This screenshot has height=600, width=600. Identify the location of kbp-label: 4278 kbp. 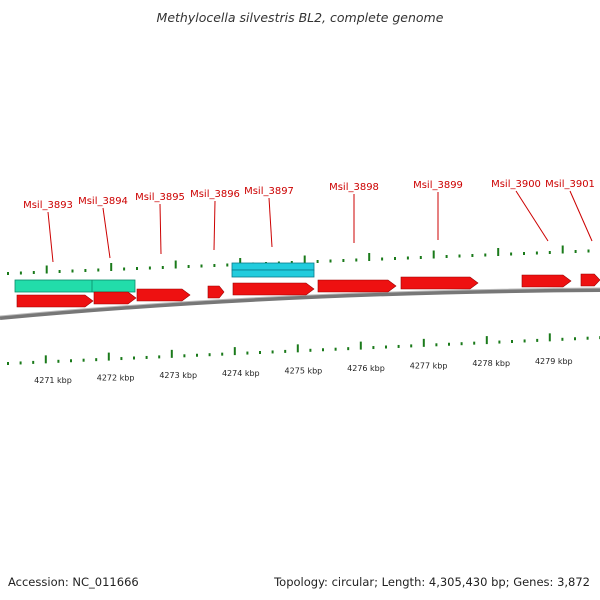
(491, 363).